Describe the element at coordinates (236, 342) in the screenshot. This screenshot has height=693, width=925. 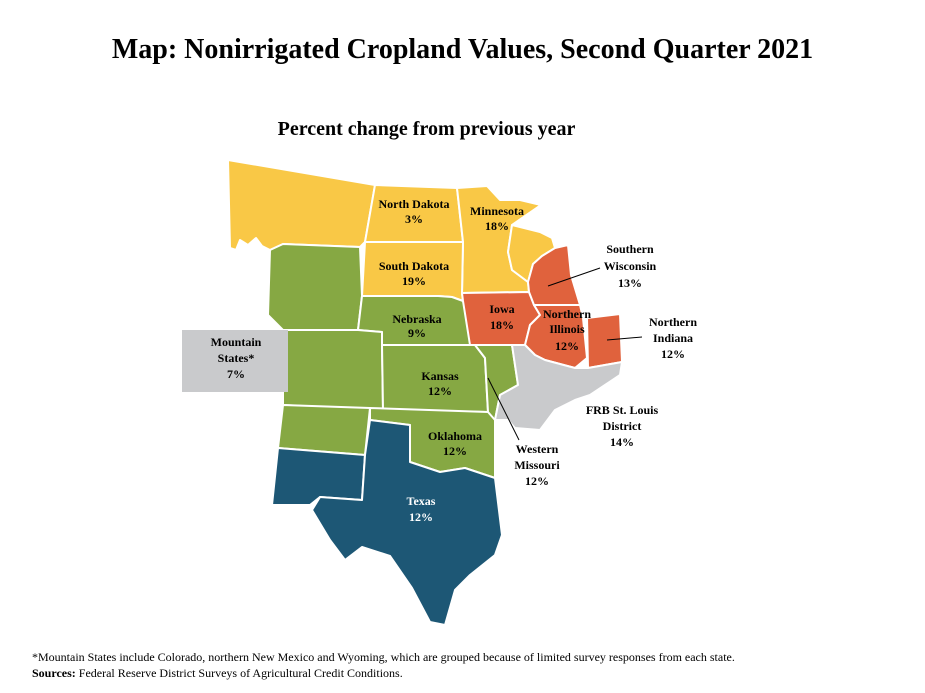
I see `label-mountain-states-1: Mountain` at that location.